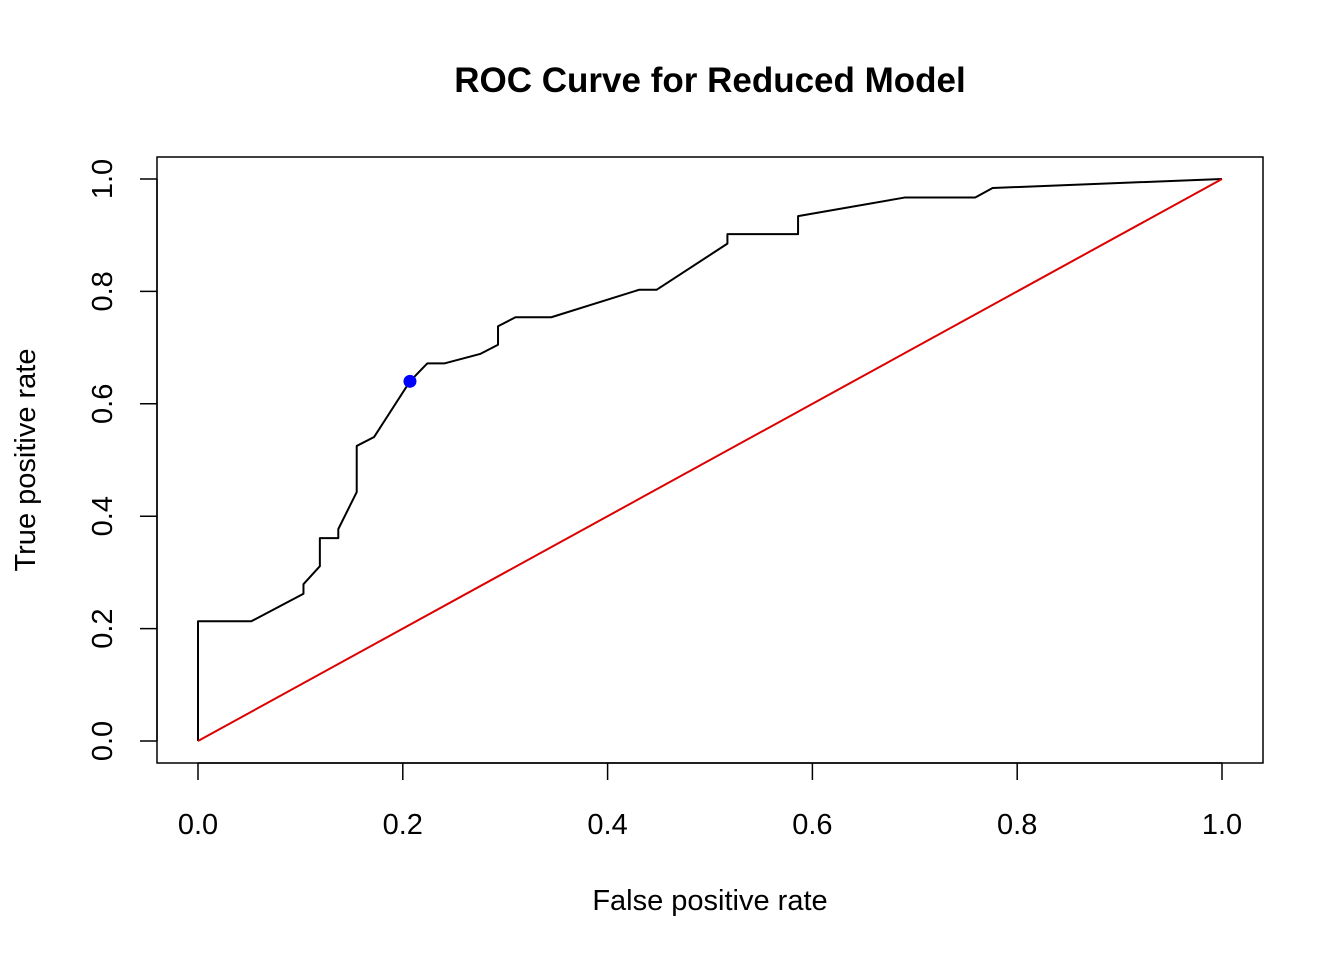 This screenshot has height=960, width=1344. What do you see at coordinates (198, 825) in the screenshot?
I see `x-tick-label: 0.0` at bounding box center [198, 825].